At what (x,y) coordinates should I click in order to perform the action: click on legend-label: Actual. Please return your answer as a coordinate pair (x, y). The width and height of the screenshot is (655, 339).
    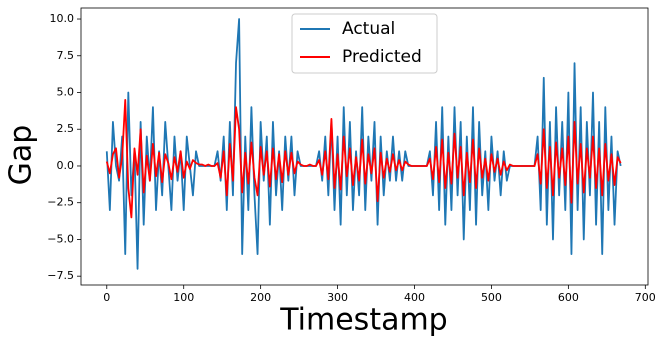
    Looking at the image, I should click on (368, 29).